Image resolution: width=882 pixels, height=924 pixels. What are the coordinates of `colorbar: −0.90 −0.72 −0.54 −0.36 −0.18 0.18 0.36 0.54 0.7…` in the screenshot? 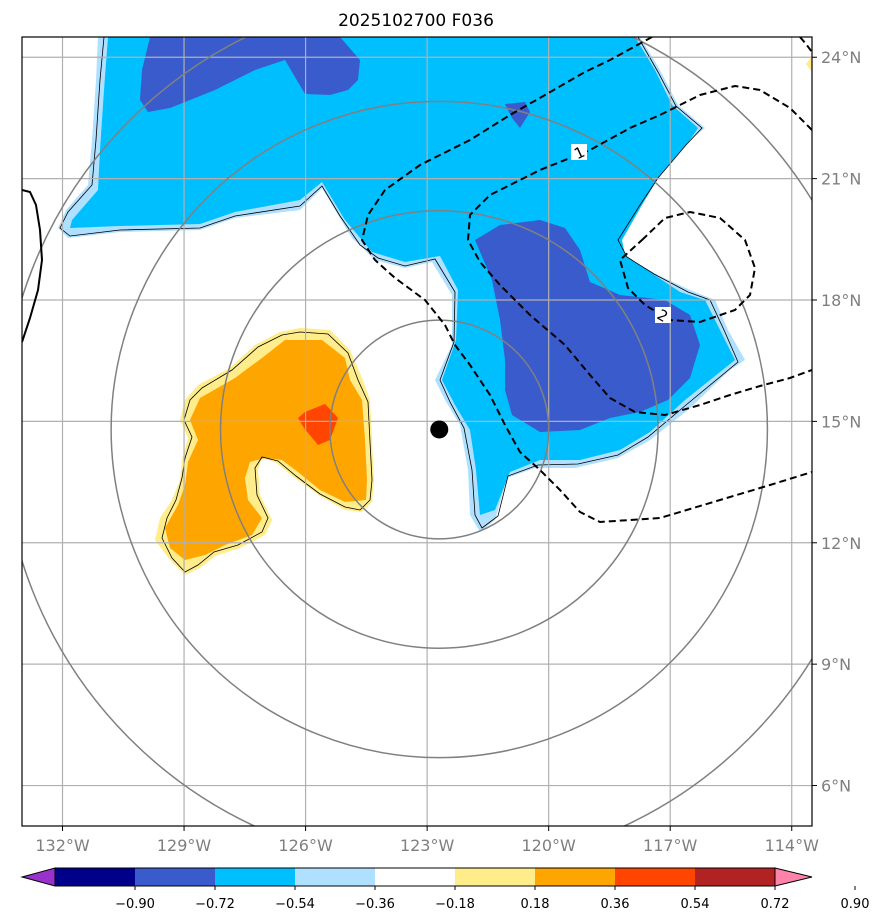 It's located at (445, 889).